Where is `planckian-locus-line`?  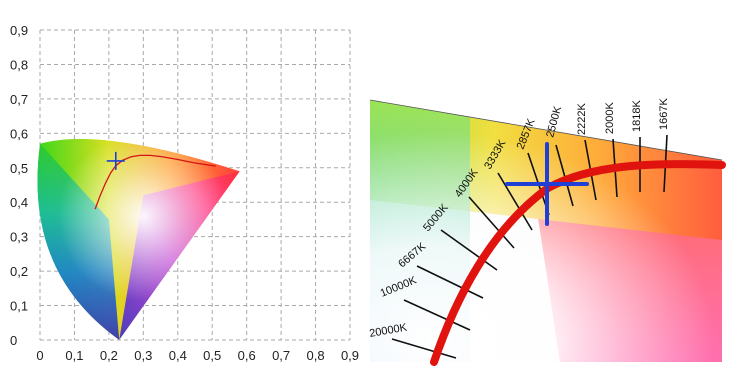
planckian-locus-line is located at coordinates (155, 182).